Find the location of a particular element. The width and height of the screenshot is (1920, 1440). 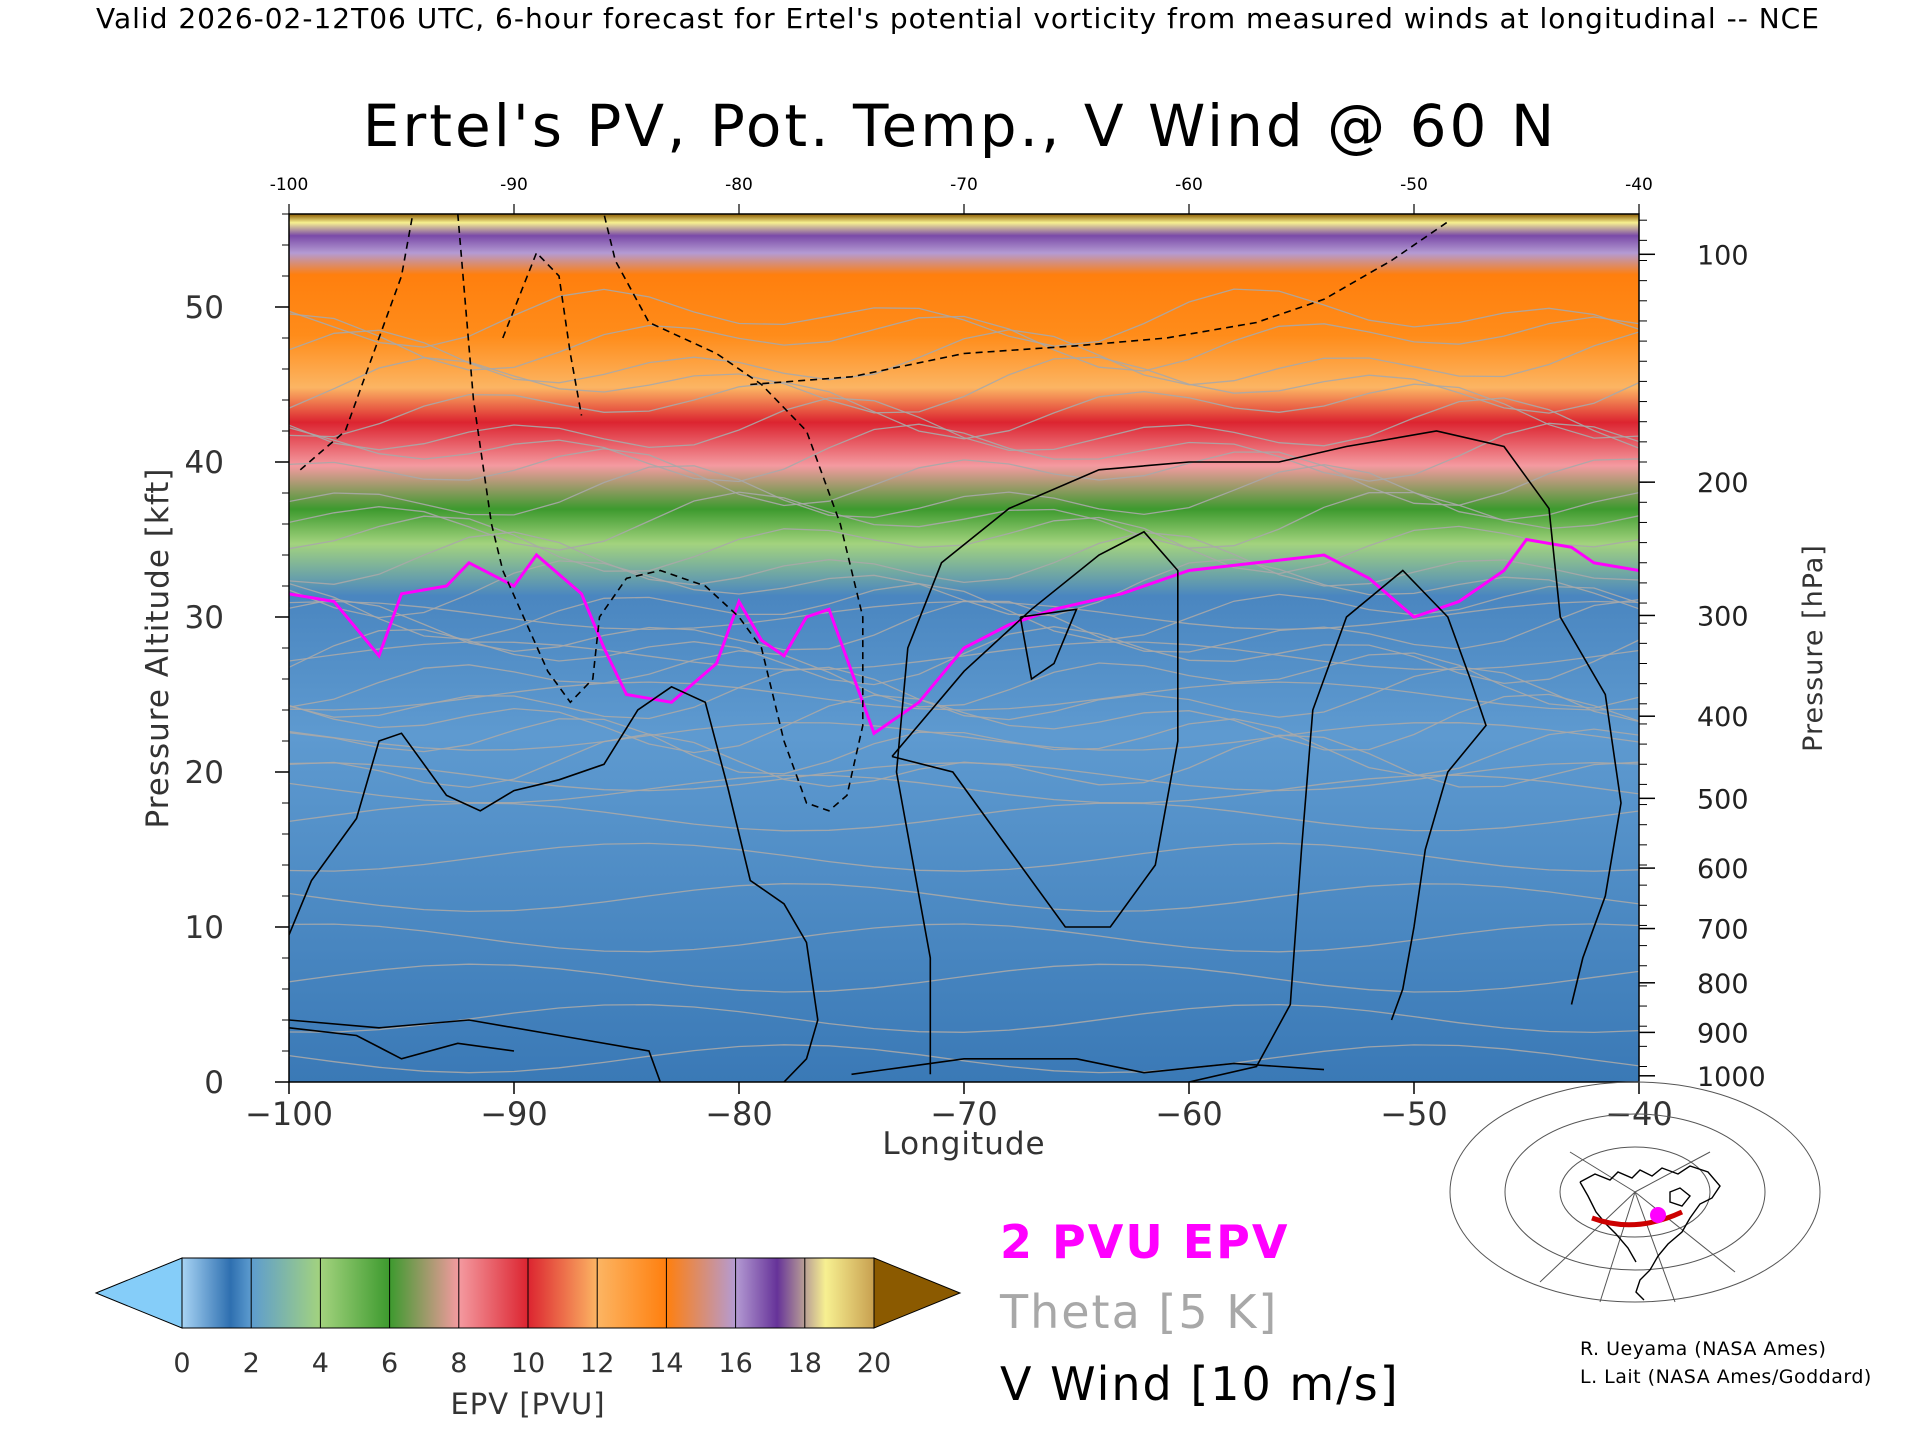

colorbar-tick-label: 10 is located at coordinates (528, 1363).